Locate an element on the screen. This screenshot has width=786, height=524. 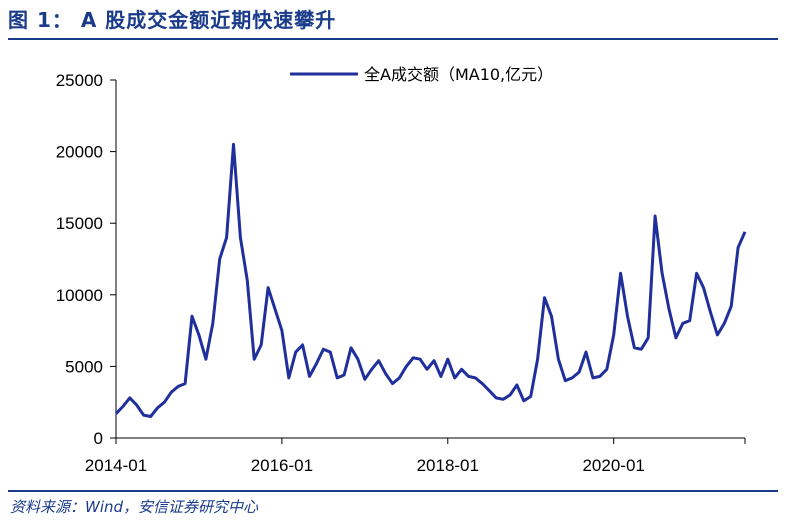
y-tick-label: 5000 is located at coordinates (84, 366).